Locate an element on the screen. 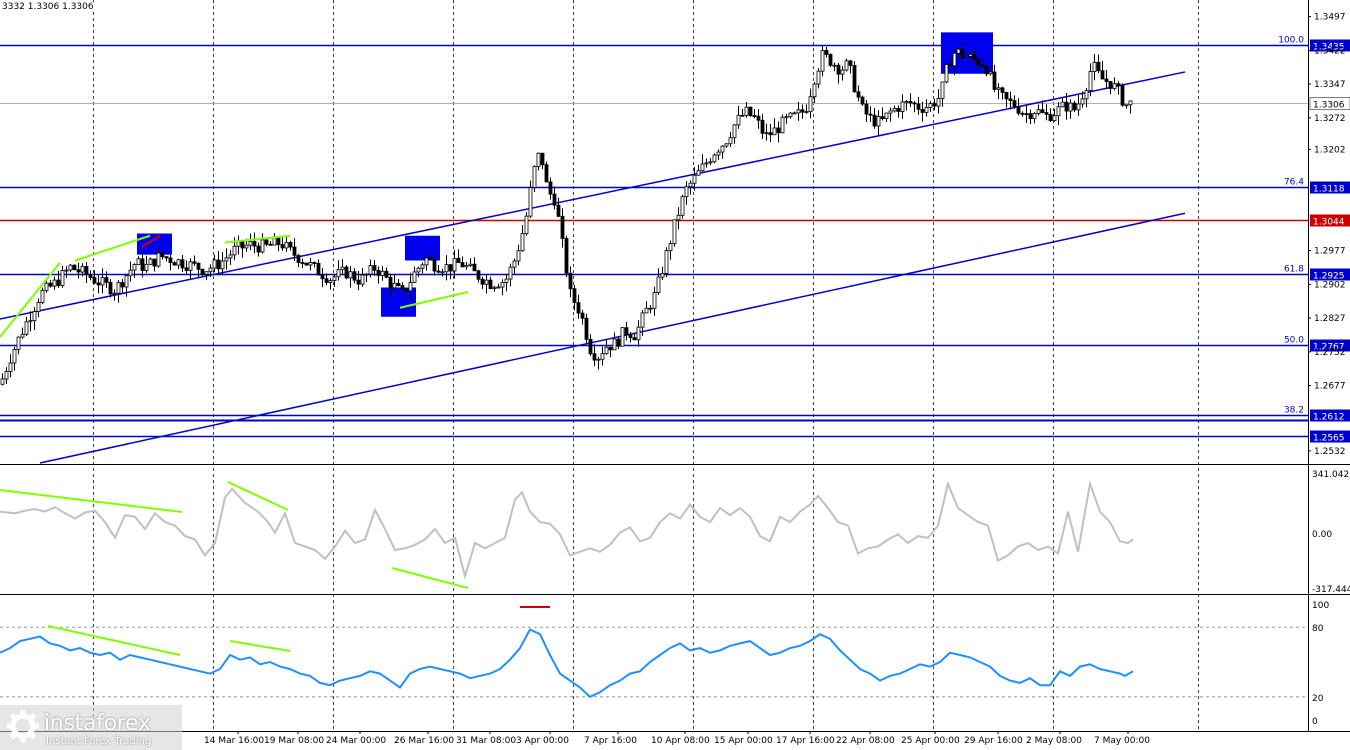 Image resolution: width=1350 pixels, height=750 pixels. time-tick-label: 19 Mar 08:00 is located at coordinates (294, 741).